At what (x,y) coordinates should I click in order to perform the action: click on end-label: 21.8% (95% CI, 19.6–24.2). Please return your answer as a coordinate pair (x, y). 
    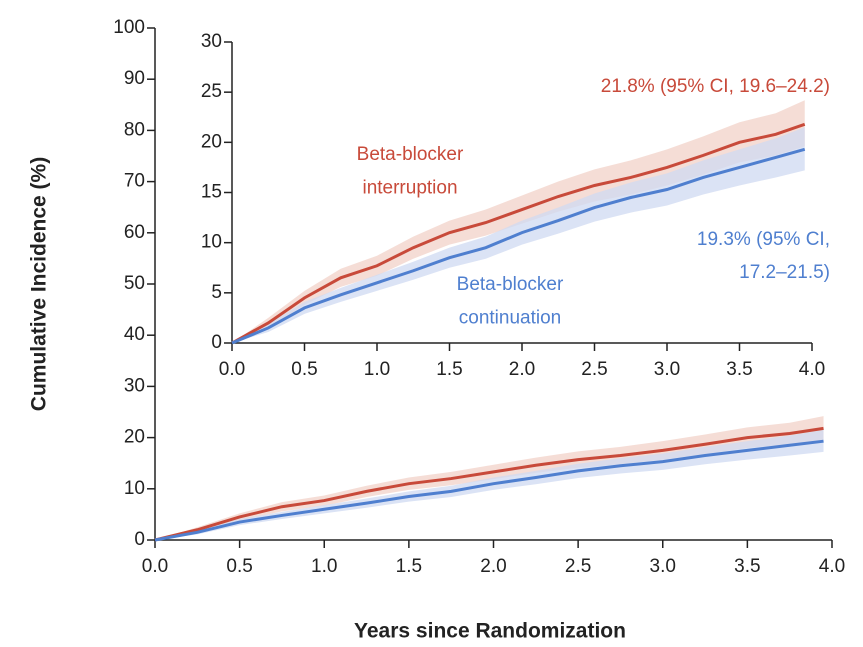
    Looking at the image, I should click on (715, 86).